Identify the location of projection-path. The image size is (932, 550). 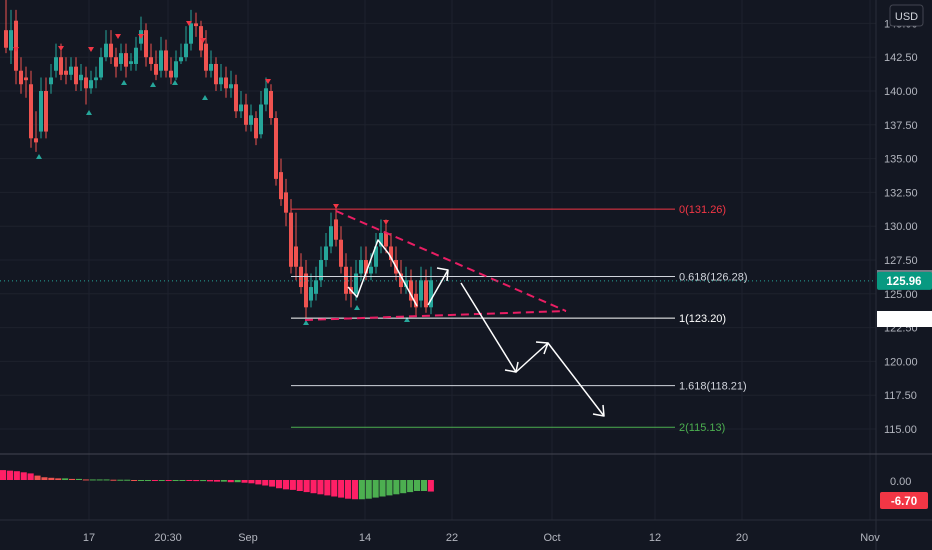
(476, 328).